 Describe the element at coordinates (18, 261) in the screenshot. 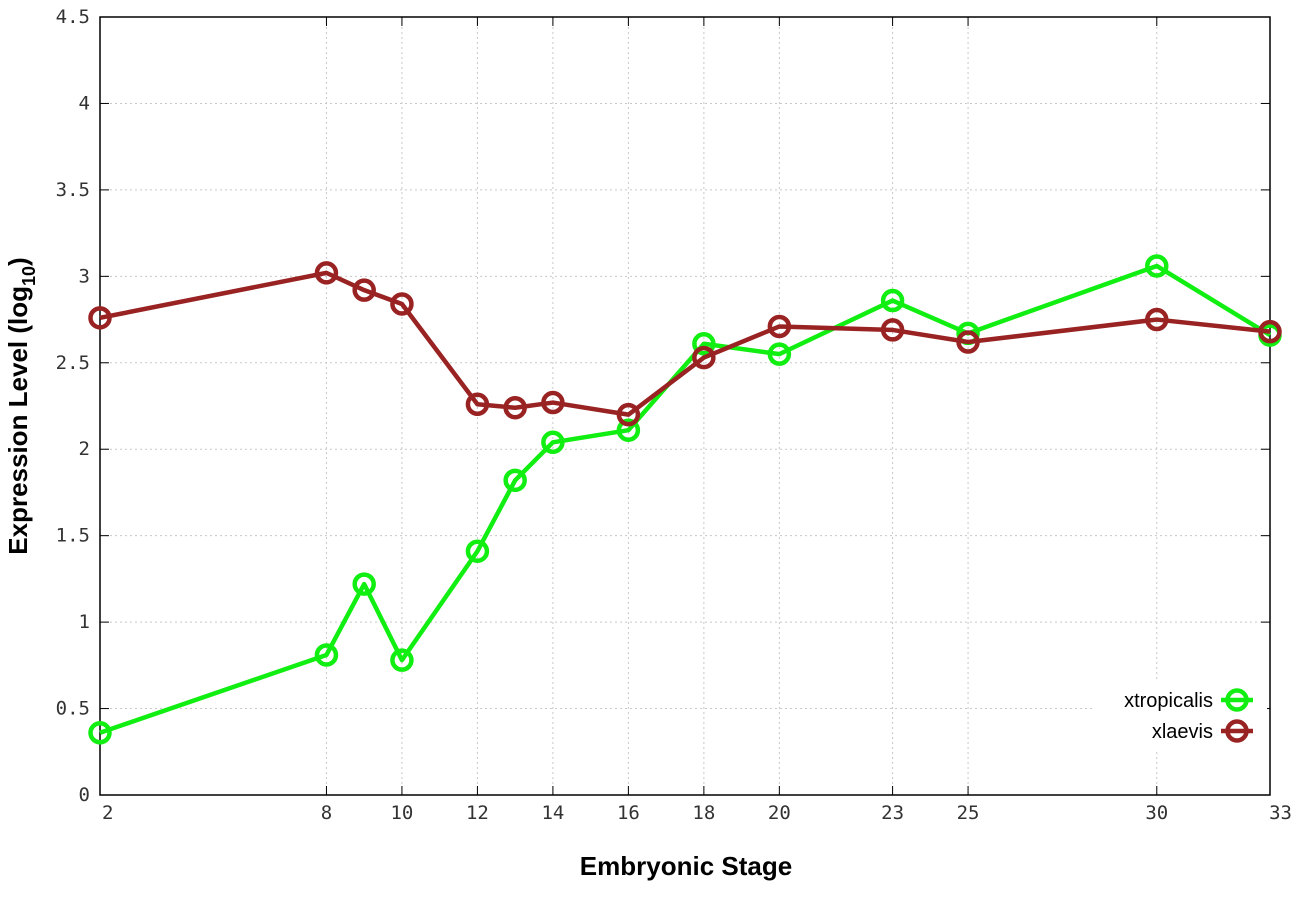

I see `y-axis-title-close: )` at that location.